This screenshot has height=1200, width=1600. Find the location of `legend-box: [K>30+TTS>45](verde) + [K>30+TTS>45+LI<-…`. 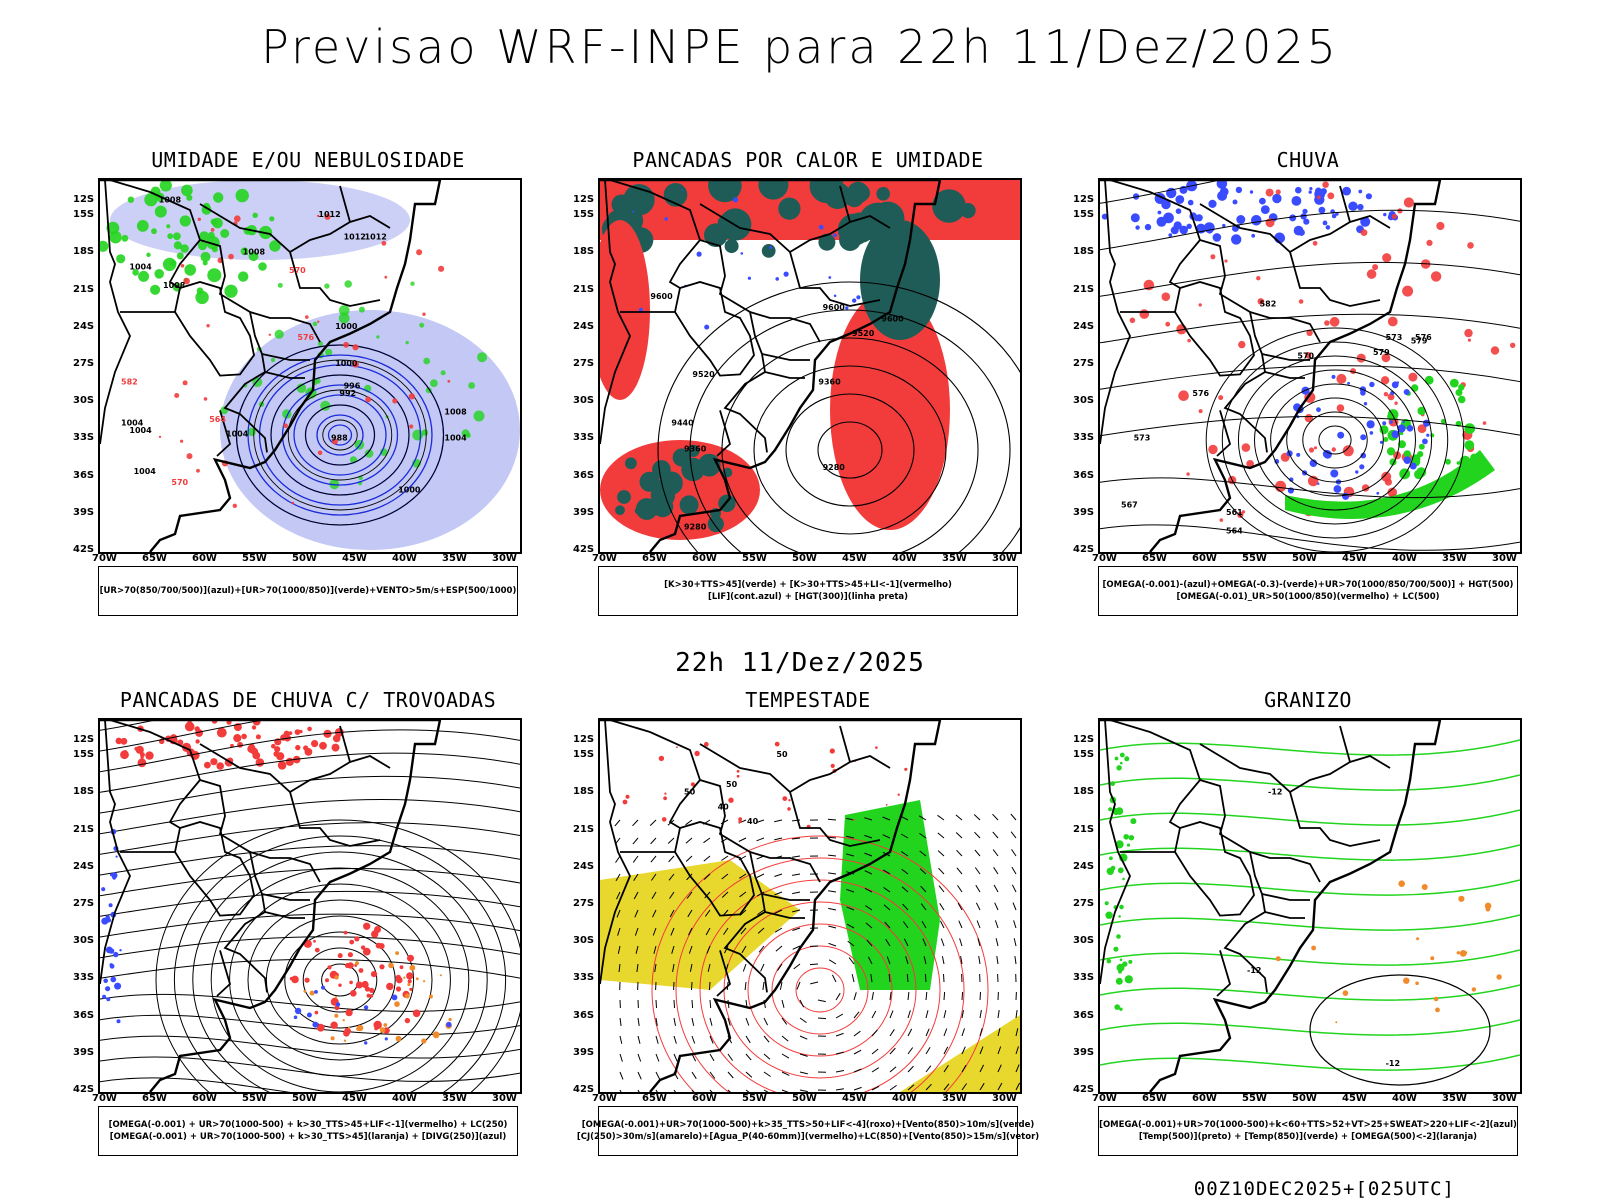

legend-box: [K>30+TTS>45](verde) + [K>30+TTS>45+LI<-… is located at coordinates (808, 591).